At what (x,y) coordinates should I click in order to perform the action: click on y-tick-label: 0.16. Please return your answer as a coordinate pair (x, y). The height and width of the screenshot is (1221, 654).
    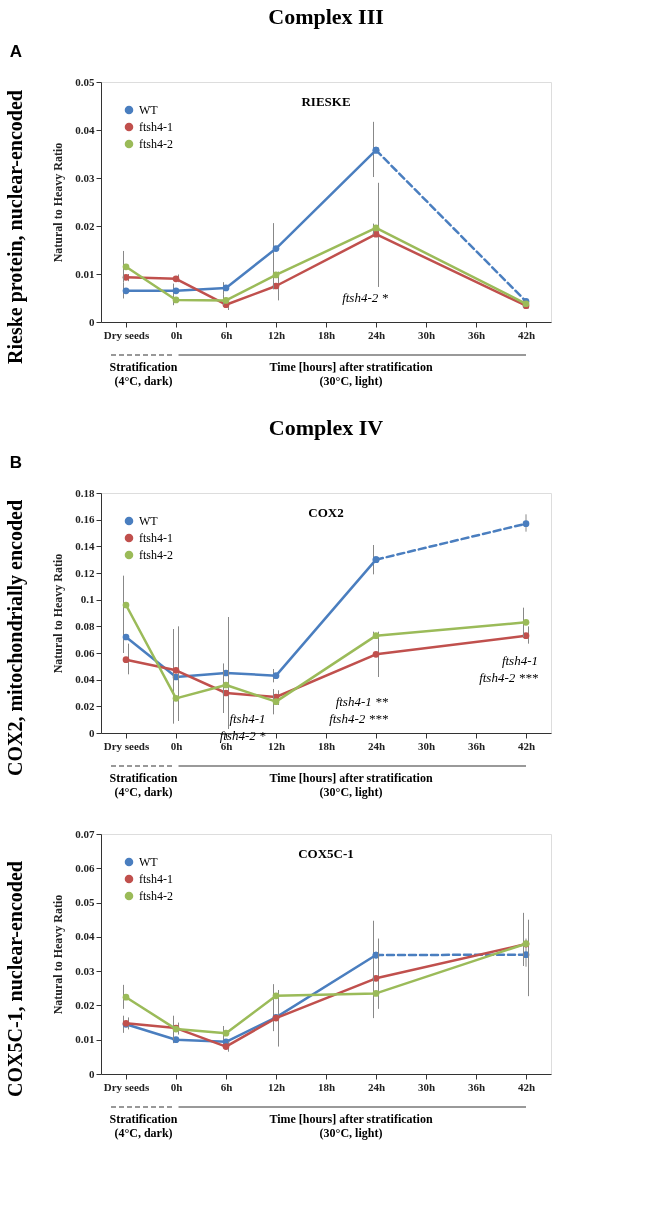
    Looking at the image, I should click on (85, 519).